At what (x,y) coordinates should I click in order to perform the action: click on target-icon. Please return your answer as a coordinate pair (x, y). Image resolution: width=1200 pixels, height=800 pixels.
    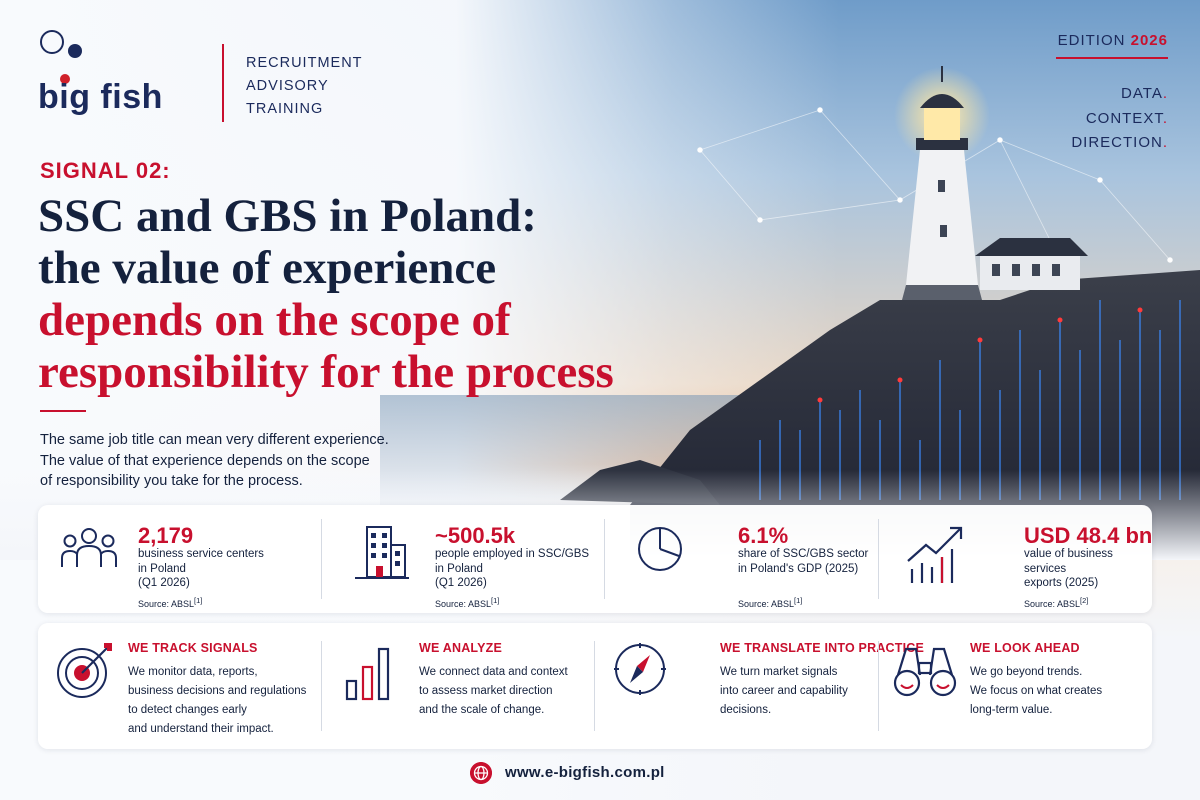
    Looking at the image, I should click on (84, 670).